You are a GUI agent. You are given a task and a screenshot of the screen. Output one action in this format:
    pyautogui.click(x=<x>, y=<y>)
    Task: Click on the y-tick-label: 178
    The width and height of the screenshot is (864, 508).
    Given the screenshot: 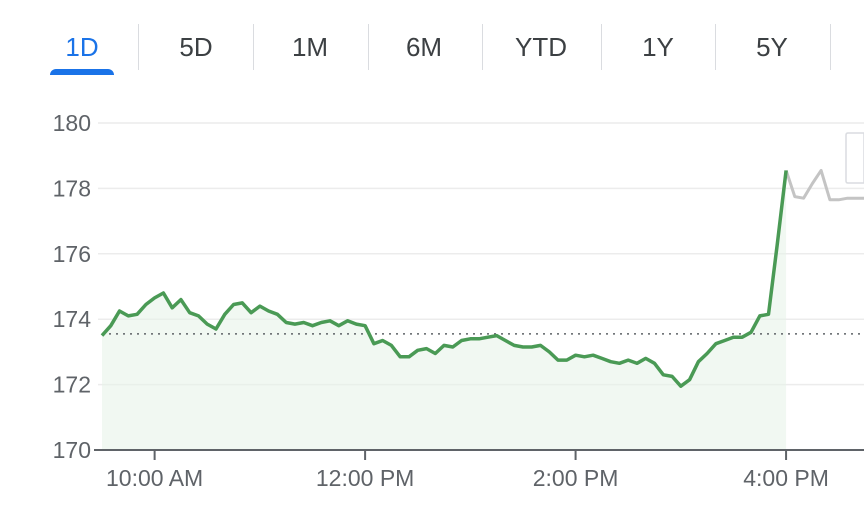 What is the action you would take?
    pyautogui.click(x=72, y=188)
    